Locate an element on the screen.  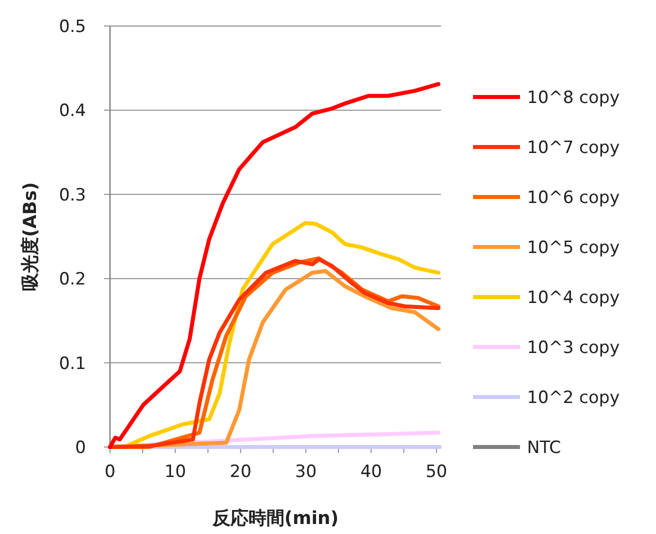
y-axis-title: 吸光度(ABs) is located at coordinates (30, 236).